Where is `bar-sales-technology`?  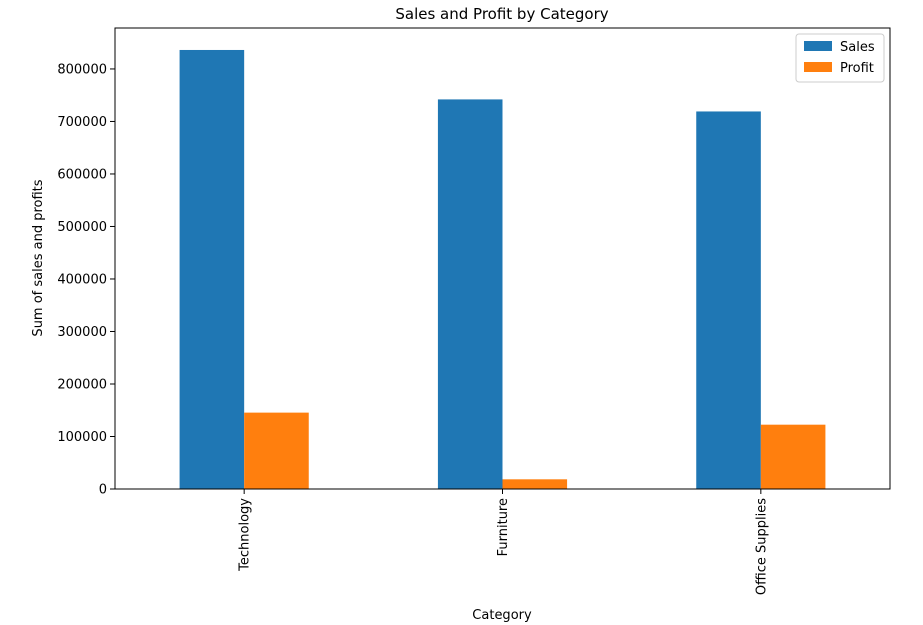 bar-sales-technology is located at coordinates (212, 269).